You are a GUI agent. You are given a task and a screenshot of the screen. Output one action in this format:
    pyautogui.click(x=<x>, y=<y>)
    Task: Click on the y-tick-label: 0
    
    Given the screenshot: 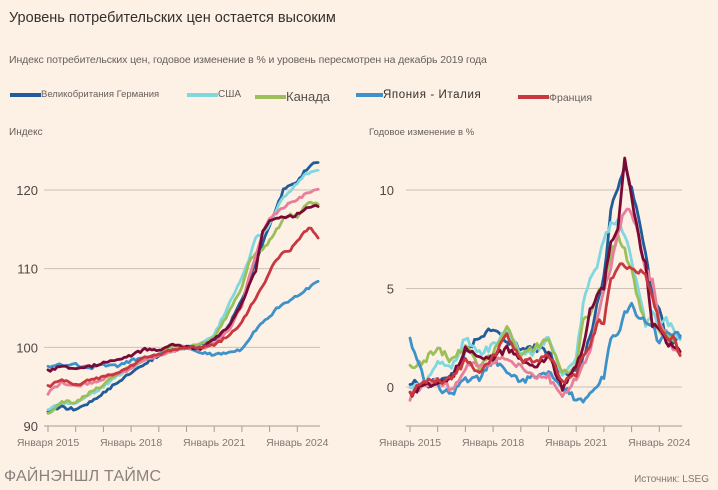 What is the action you would take?
    pyautogui.click(x=390, y=387)
    